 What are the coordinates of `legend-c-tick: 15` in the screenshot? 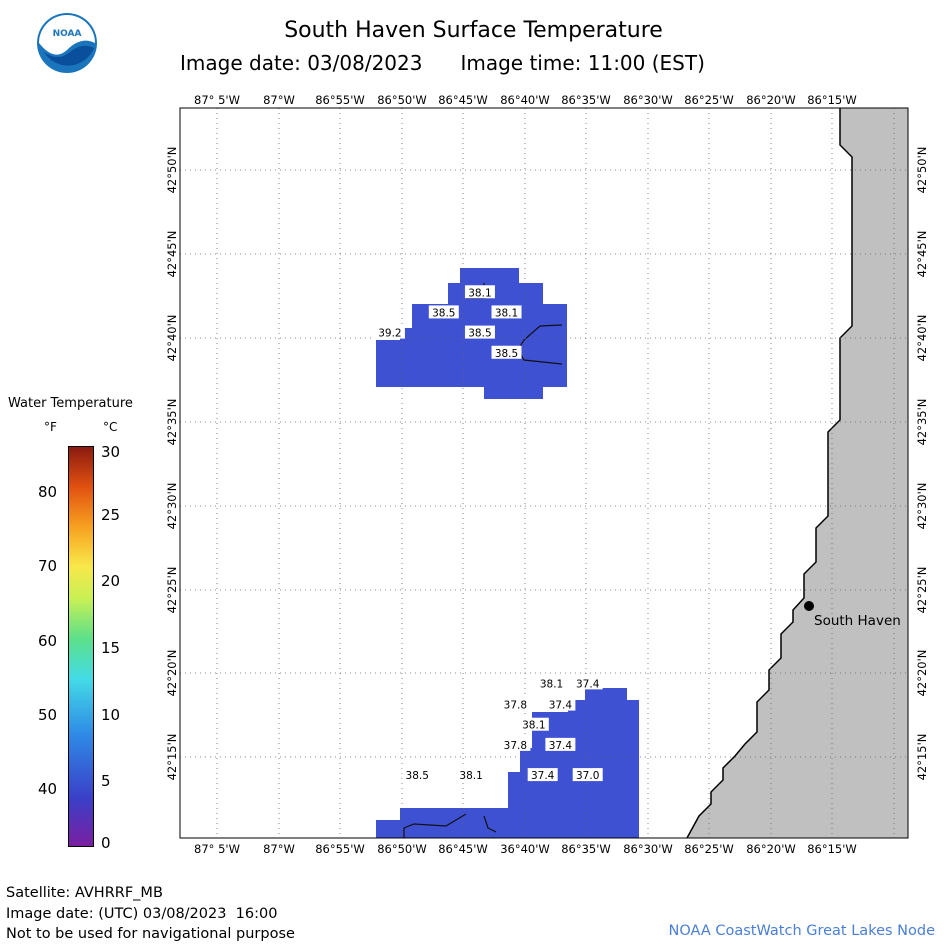 It's located at (111, 648).